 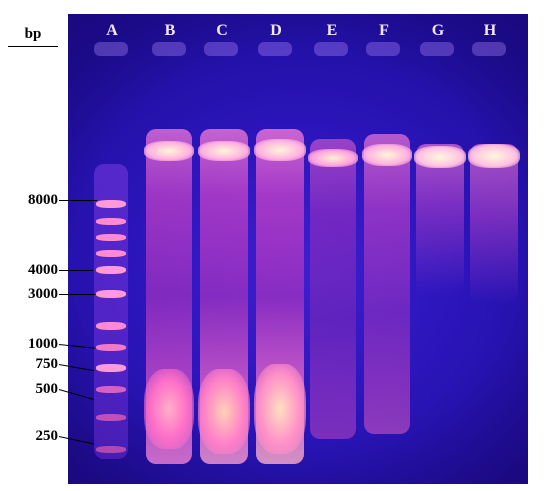 I want to click on marker-label: 3000, so click(x=43, y=294).